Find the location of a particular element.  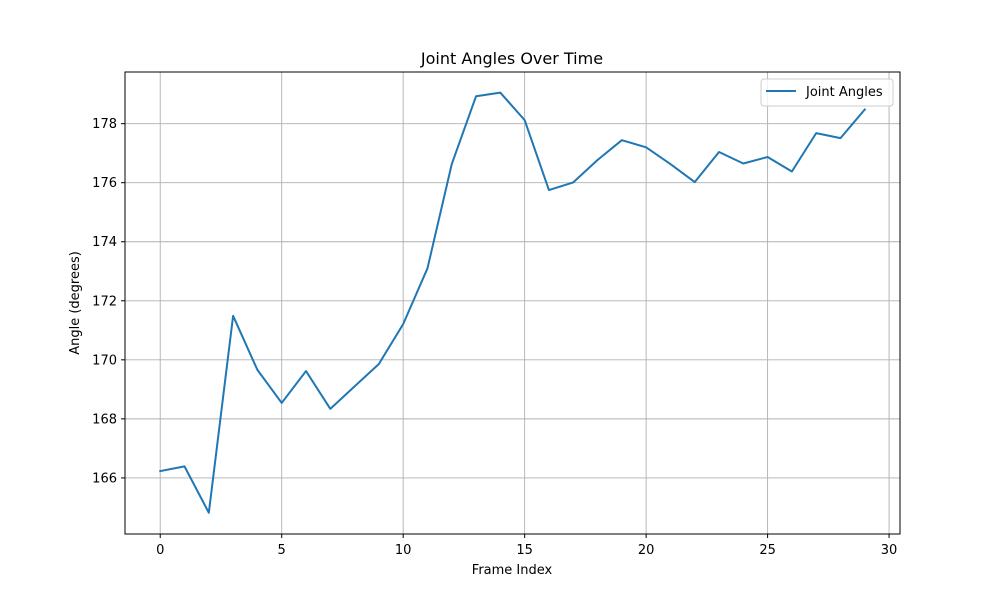

x-tick-label: 0 is located at coordinates (160, 550).